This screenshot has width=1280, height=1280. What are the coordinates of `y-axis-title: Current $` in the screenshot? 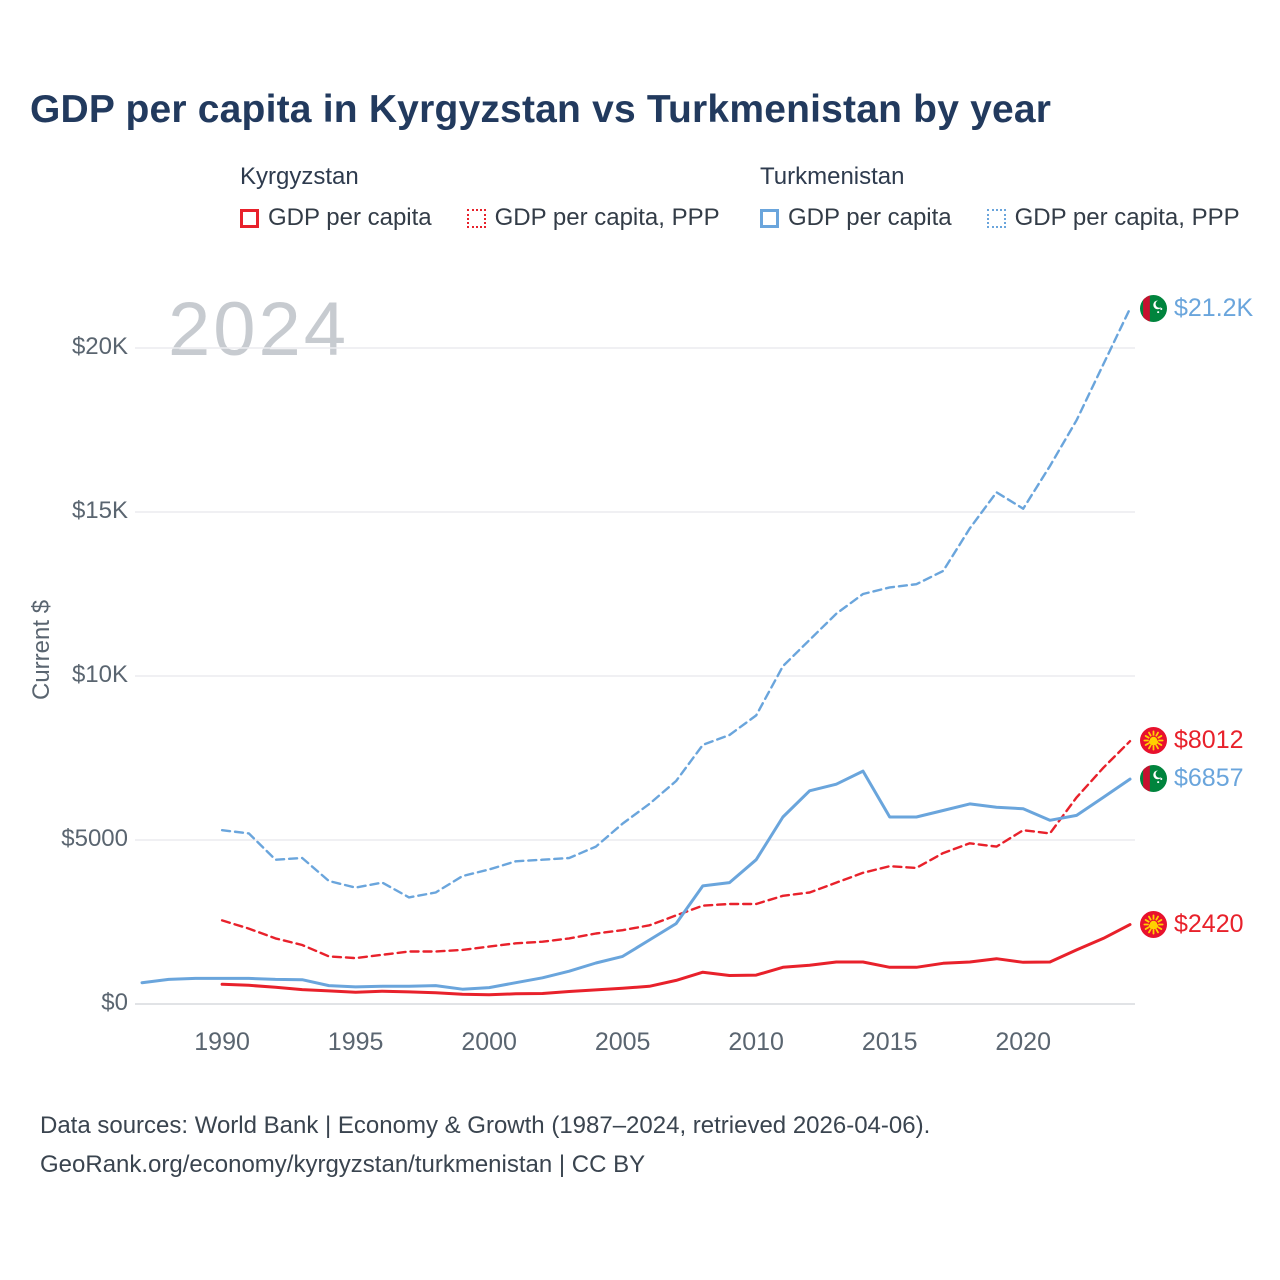 It's located at (41, 650).